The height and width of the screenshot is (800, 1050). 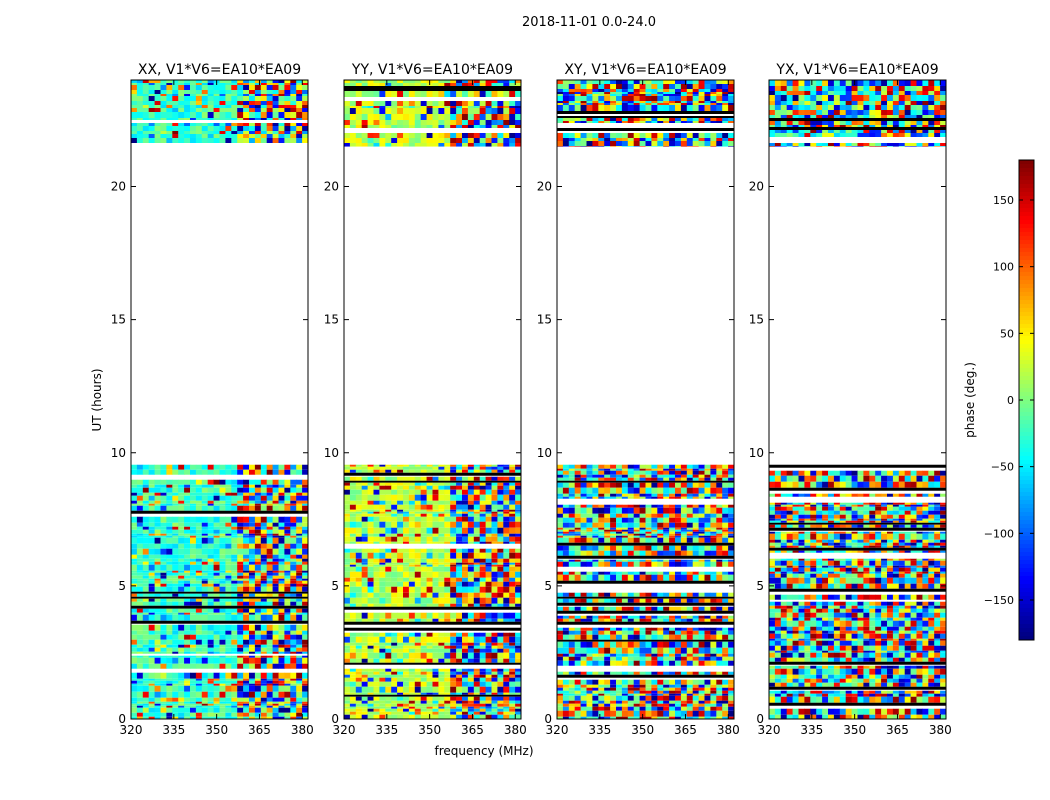 What do you see at coordinates (1003, 200) in the screenshot?
I see `colorbar-tick-label: 150` at bounding box center [1003, 200].